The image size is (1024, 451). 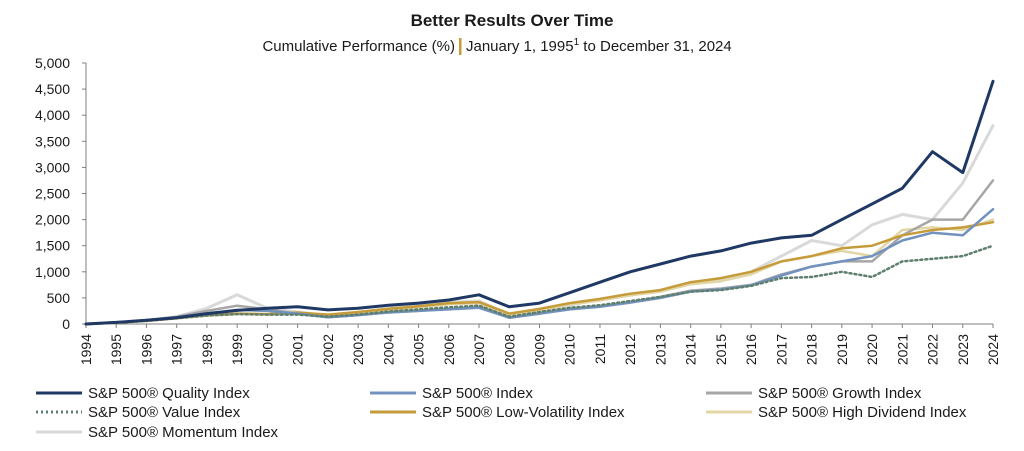 What do you see at coordinates (59, 298) in the screenshot?
I see `y-tick-label: 500` at bounding box center [59, 298].